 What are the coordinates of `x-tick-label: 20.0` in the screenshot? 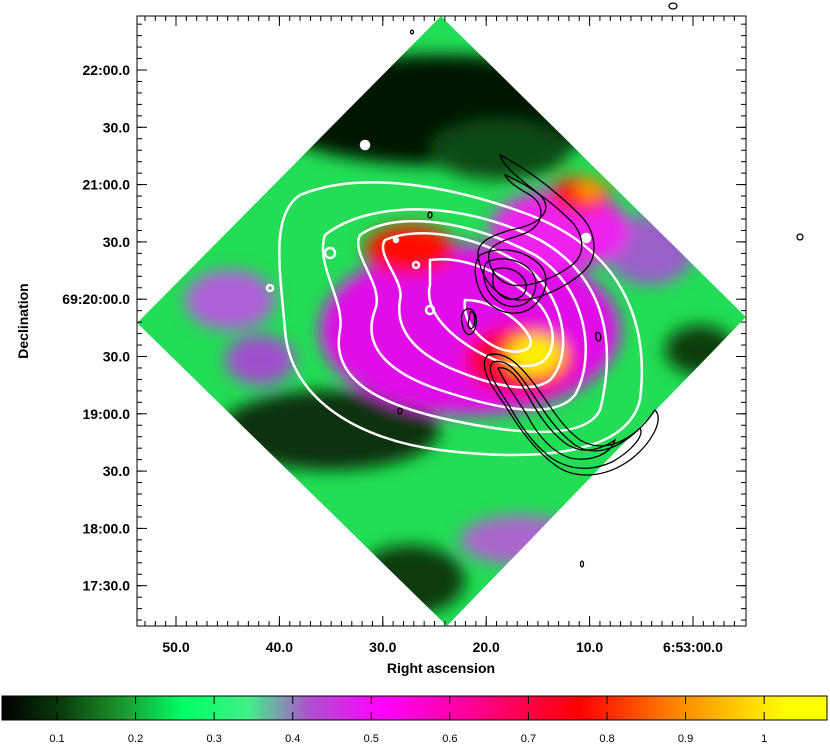 It's located at (486, 647).